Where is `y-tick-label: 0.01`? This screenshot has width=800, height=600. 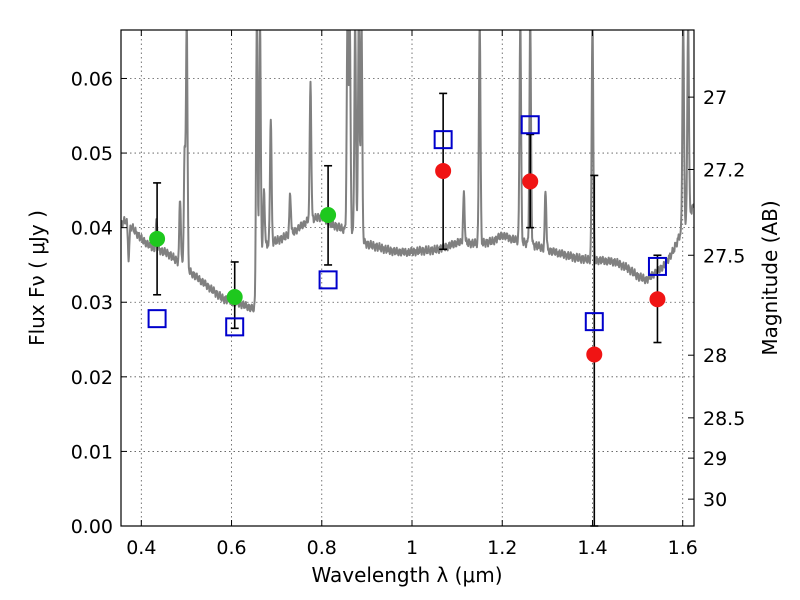 y-tick-label: 0.01 is located at coordinates (92, 452).